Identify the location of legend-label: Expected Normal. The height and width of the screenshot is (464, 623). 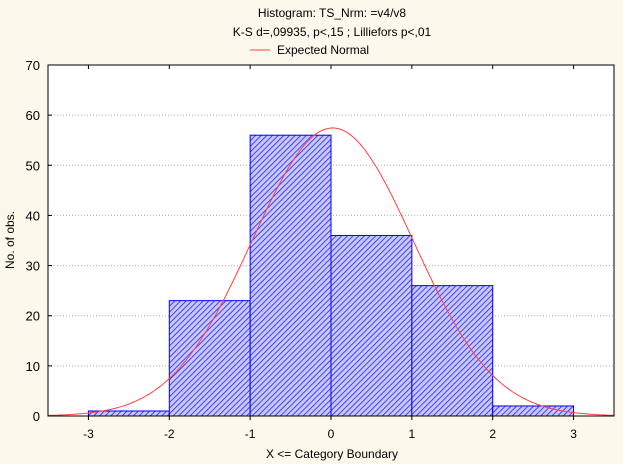
(323, 50).